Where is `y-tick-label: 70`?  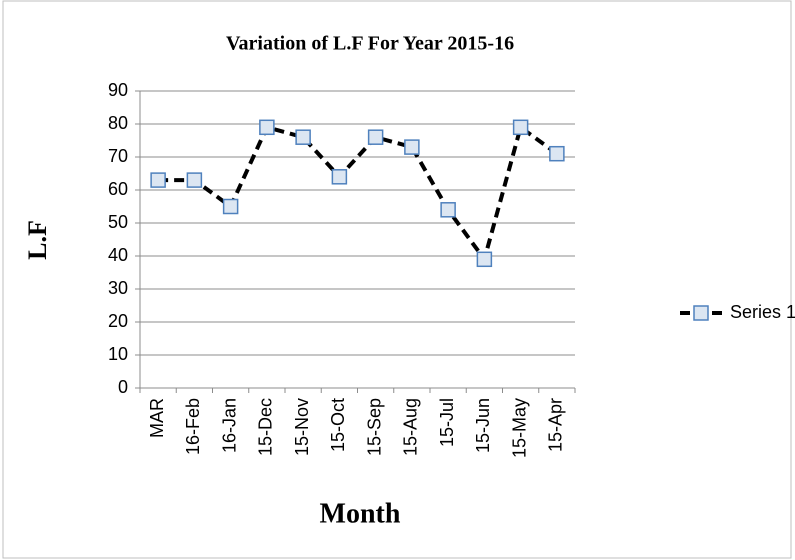 y-tick-label: 70 is located at coordinates (118, 156).